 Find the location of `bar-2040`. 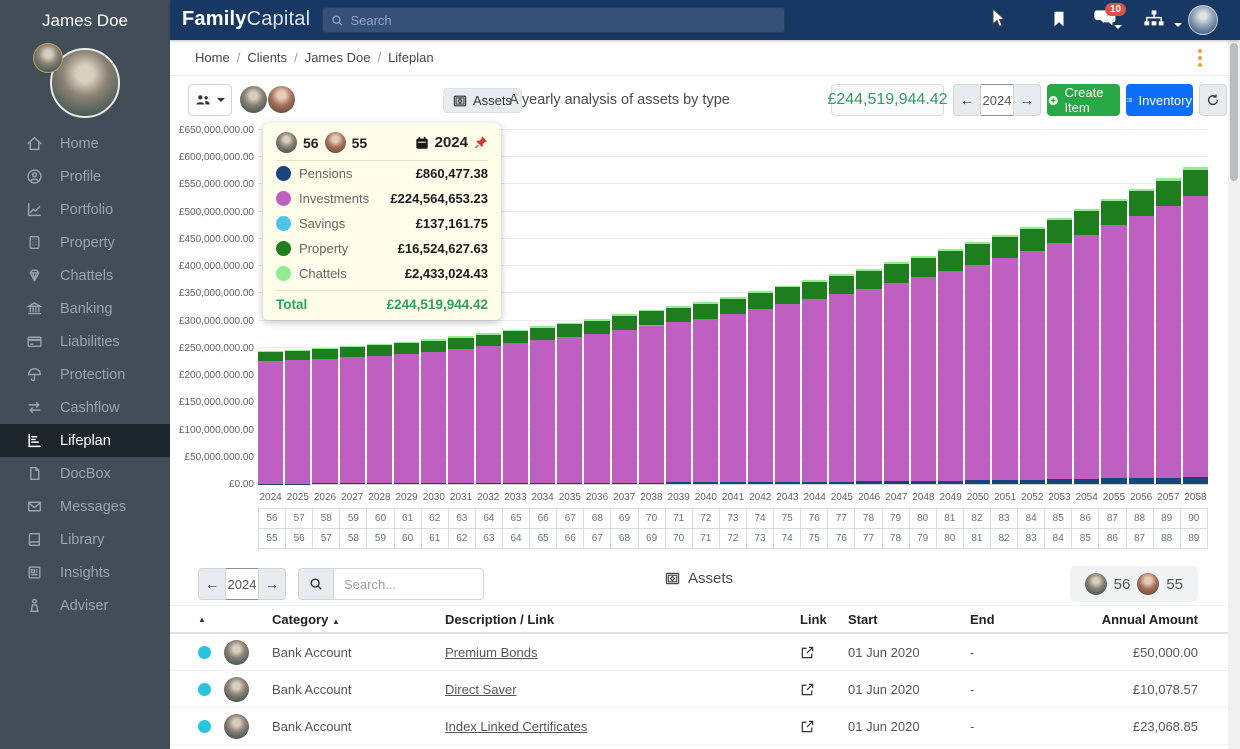

bar-2040 is located at coordinates (706, 393).